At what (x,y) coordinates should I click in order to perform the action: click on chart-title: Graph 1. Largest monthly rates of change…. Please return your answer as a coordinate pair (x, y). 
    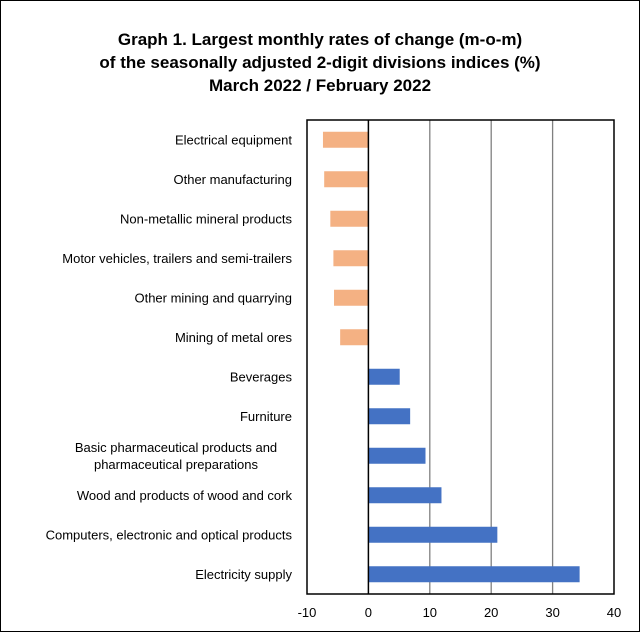
    Looking at the image, I should click on (320, 62).